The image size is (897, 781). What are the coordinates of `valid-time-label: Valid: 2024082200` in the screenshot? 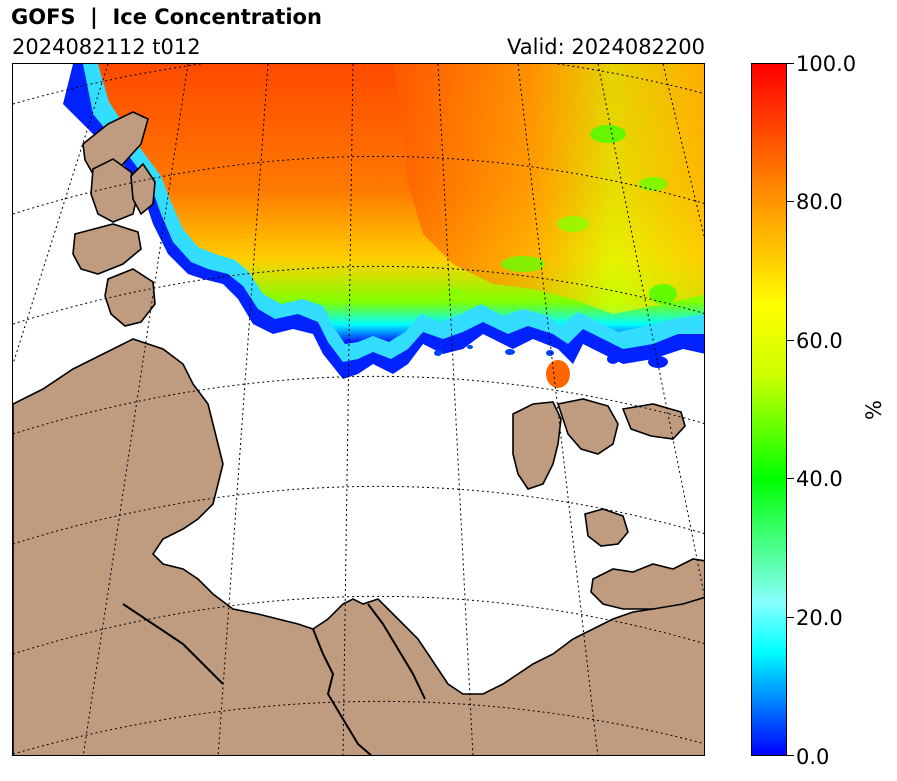 It's located at (606, 47).